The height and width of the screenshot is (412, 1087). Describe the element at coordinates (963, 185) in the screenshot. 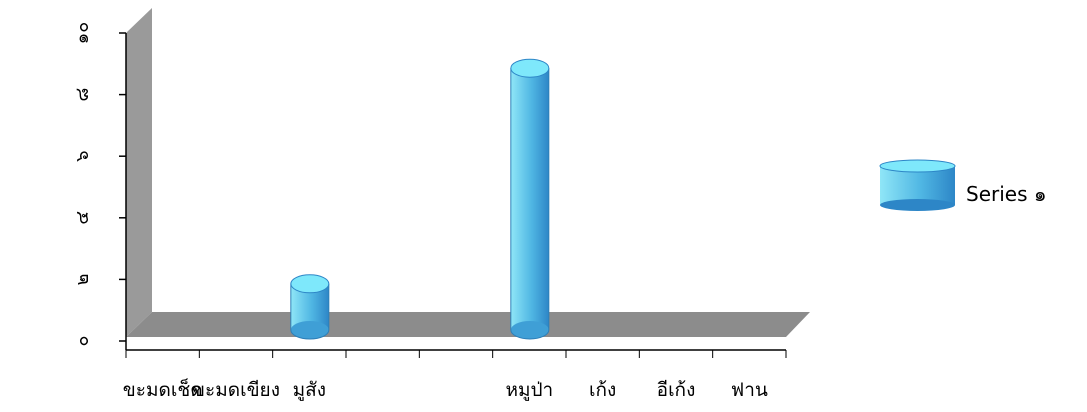

I see `legend: Series ๑` at that location.